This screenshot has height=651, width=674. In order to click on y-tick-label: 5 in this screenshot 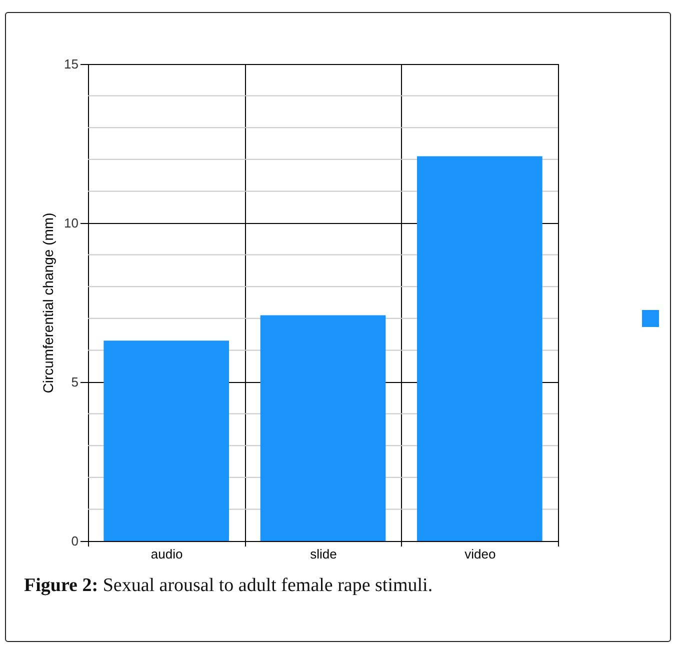, I will do `click(74, 382)`.